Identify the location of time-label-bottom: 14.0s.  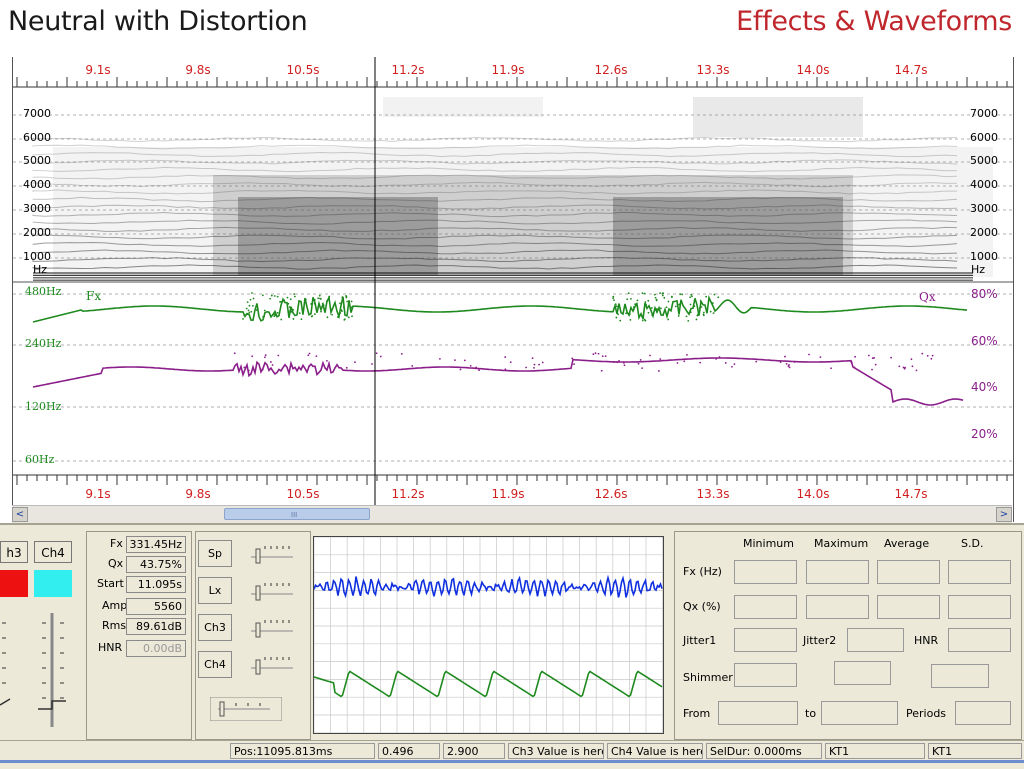
(813, 494).